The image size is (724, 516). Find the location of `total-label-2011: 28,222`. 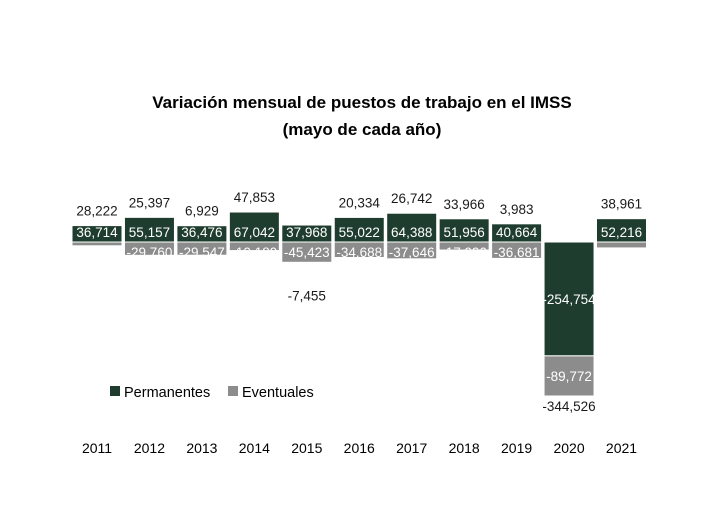

total-label-2011: 28,222 is located at coordinates (96, 211).